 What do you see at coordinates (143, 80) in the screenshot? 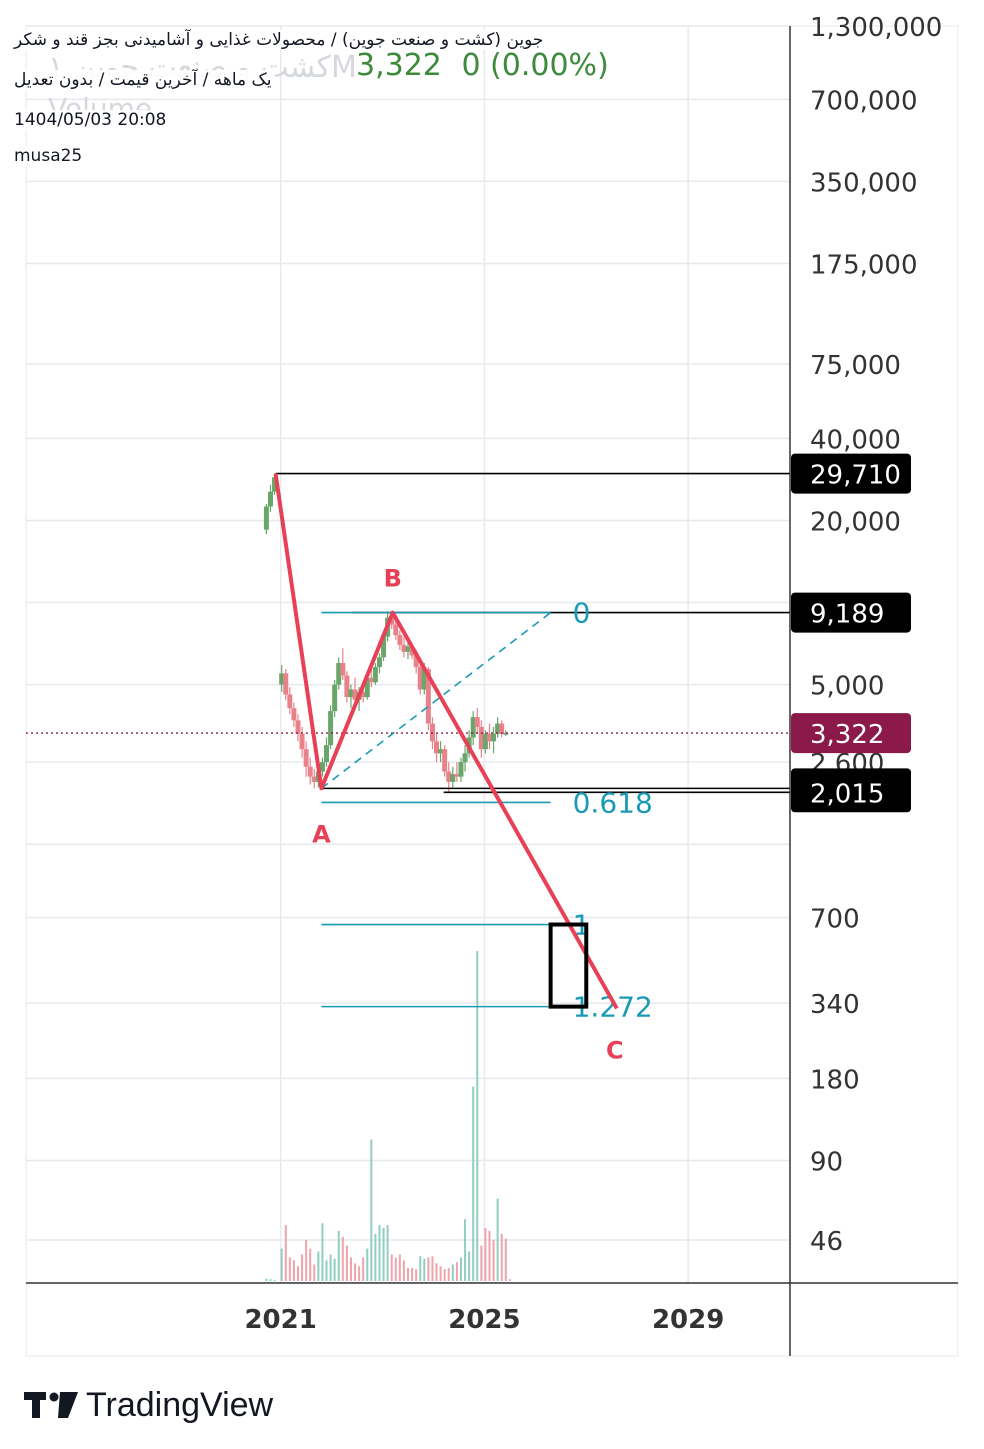
I see `symbol-subtitle: یک ماهه / آخرین قیمت / بدون تعدیل` at bounding box center [143, 80].